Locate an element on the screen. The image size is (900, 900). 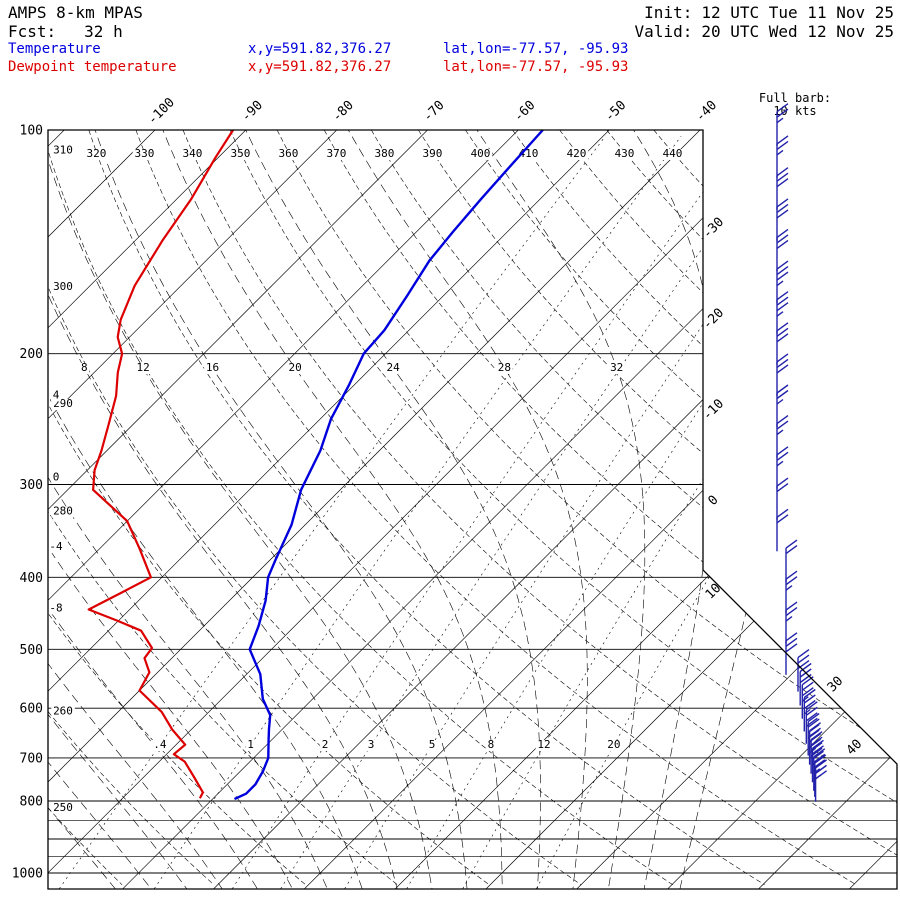
temperature-xy: x,y=591.82,376.27 is located at coordinates (320, 49).